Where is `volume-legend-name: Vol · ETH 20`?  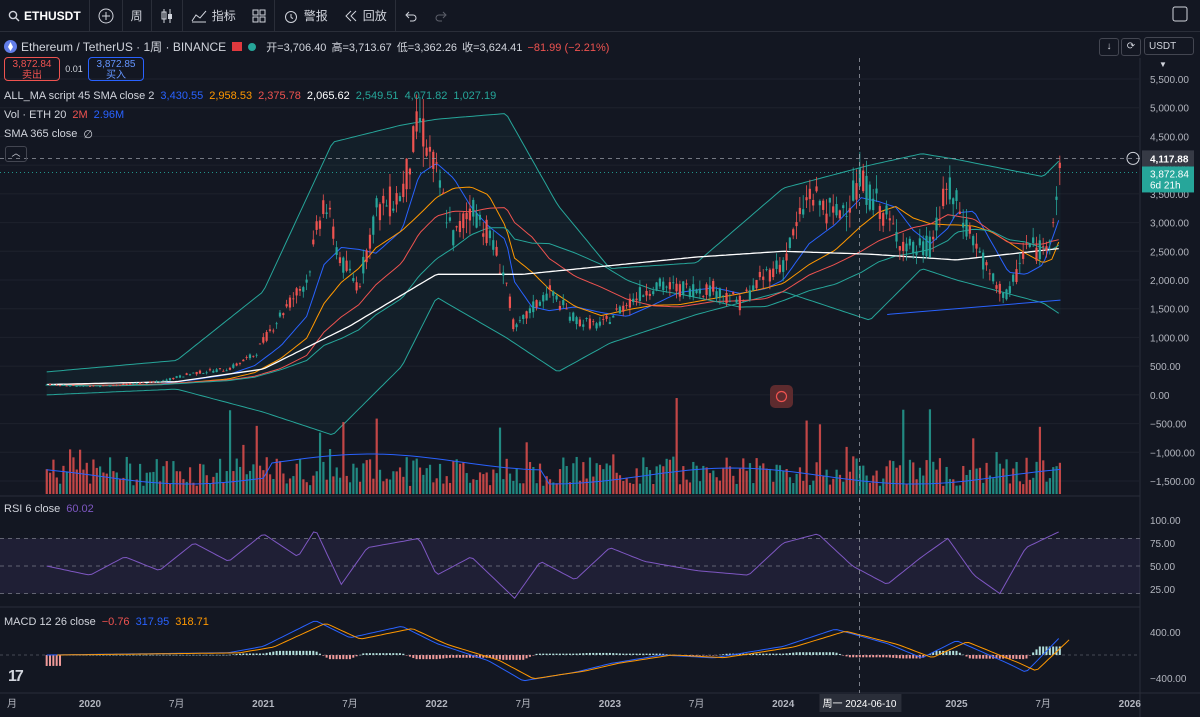 volume-legend-name: Vol · ETH 20 is located at coordinates (35, 115).